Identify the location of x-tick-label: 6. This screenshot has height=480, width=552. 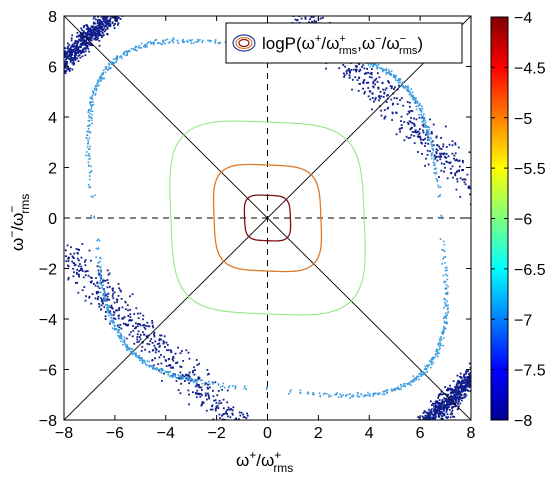
(420, 433).